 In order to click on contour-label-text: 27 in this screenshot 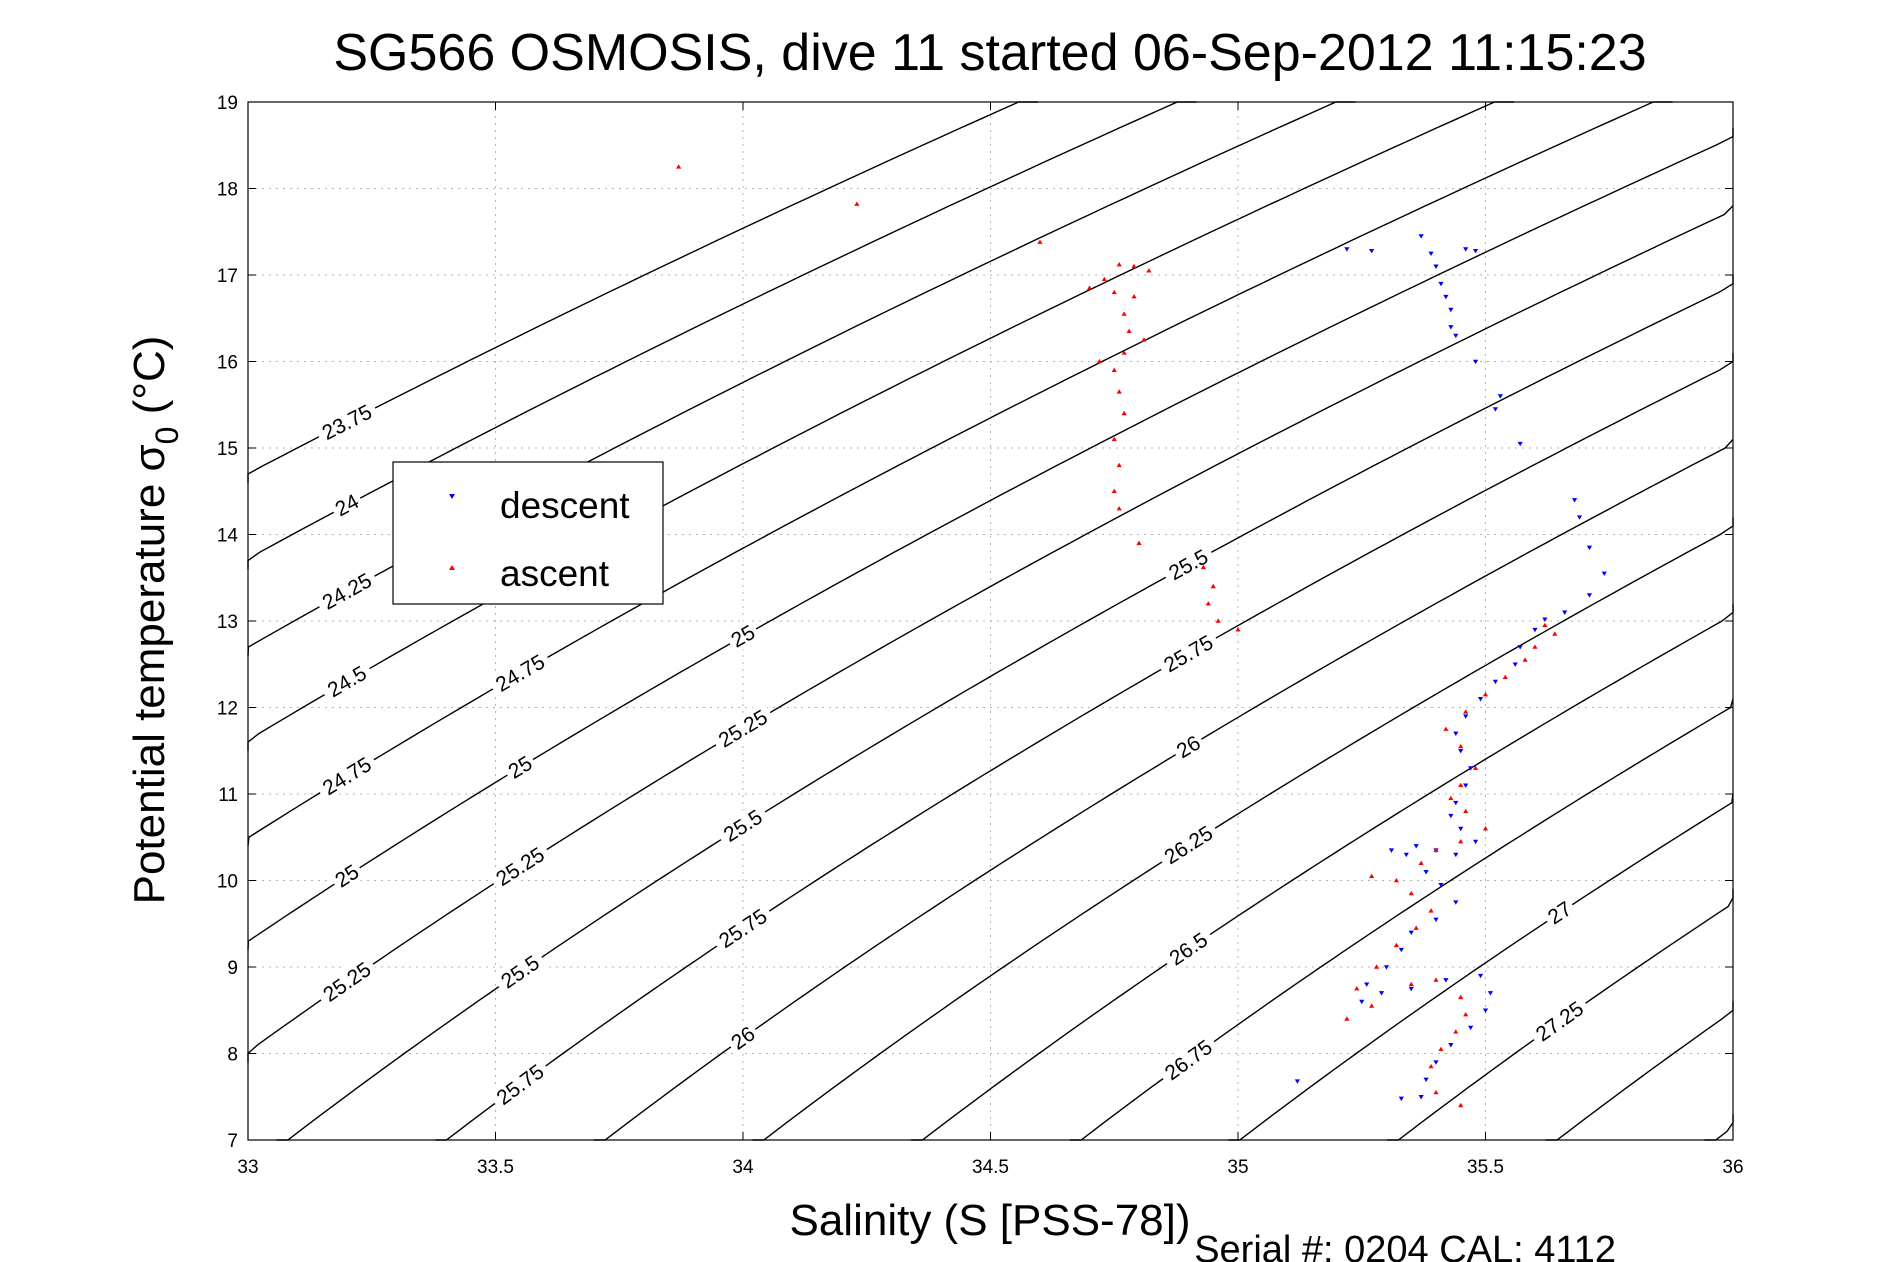, I will do `click(1560, 913)`.